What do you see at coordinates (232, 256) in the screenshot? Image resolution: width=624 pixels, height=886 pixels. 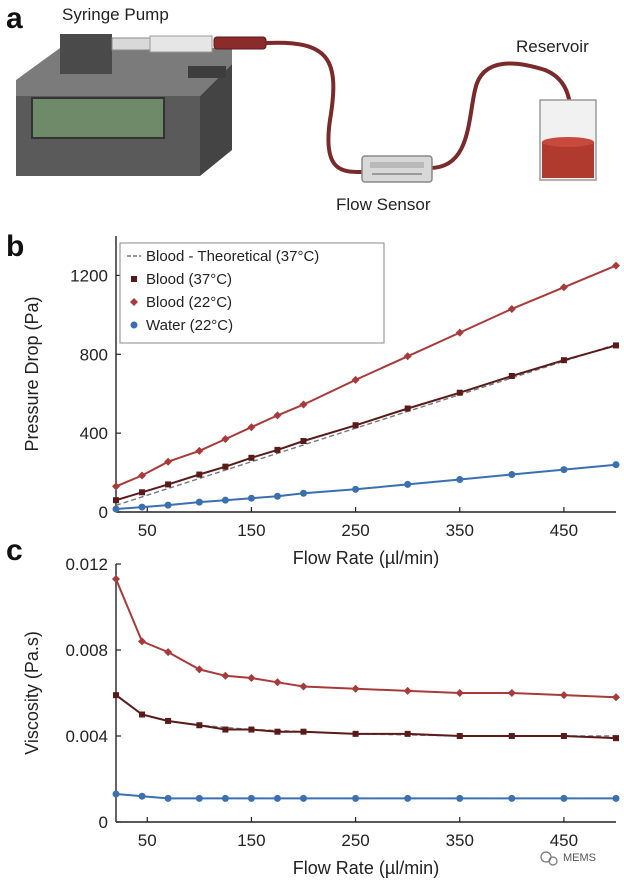 I see `legend-label: Blood - Theoretical (37°C)` at bounding box center [232, 256].